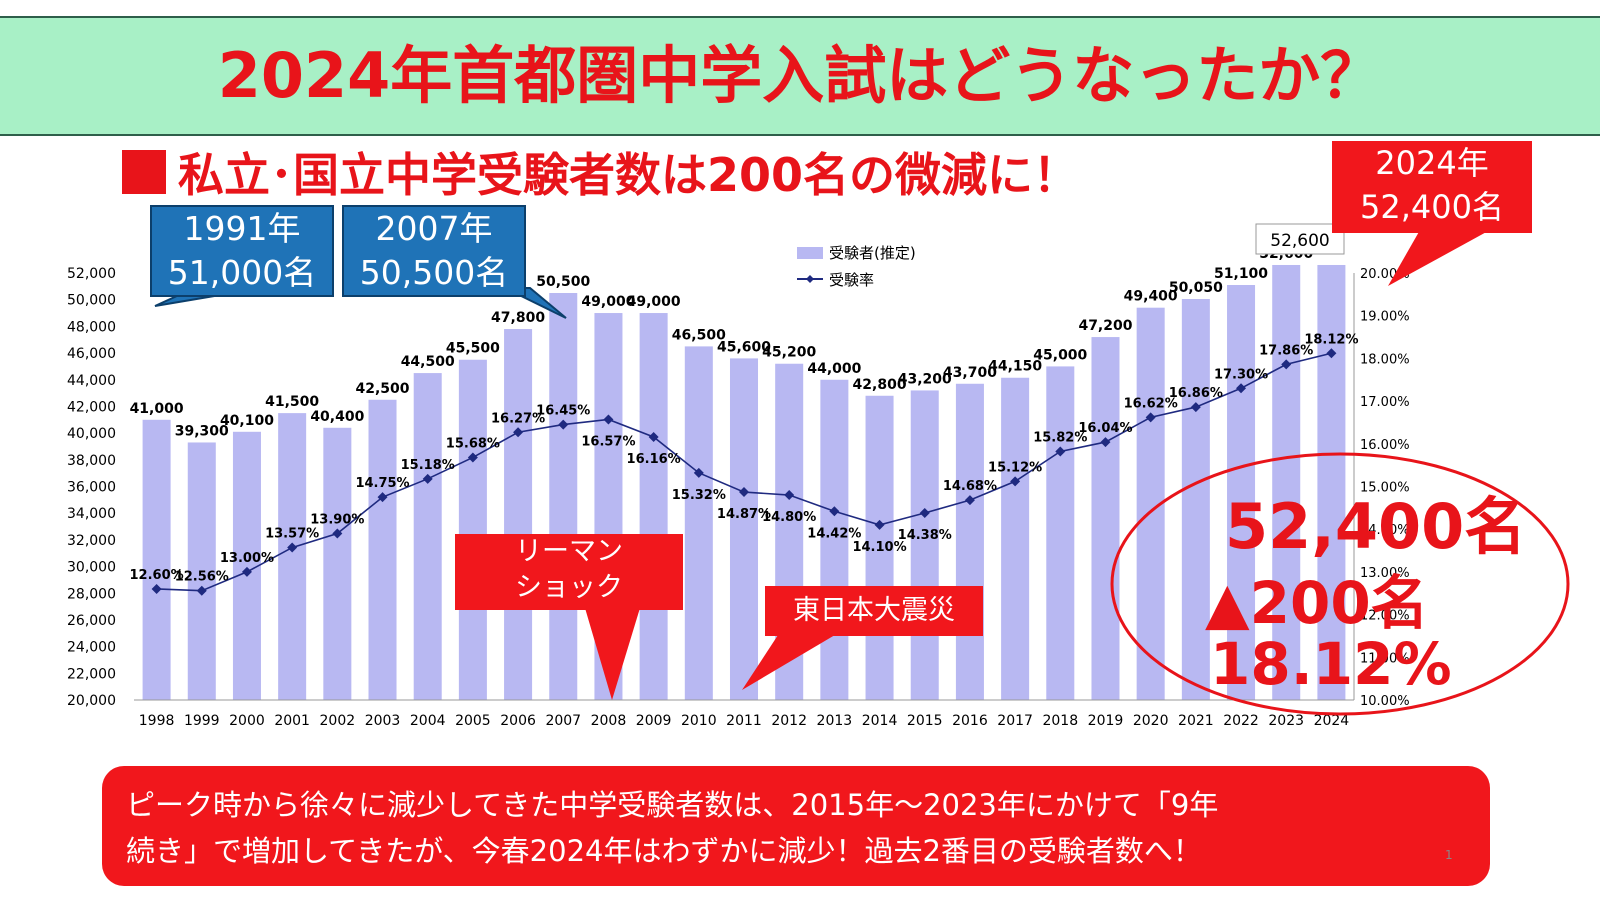 The width and height of the screenshot is (1600, 907). What do you see at coordinates (91, 701) in the screenshot?
I see `y-tick-label: 20,000` at bounding box center [91, 701].